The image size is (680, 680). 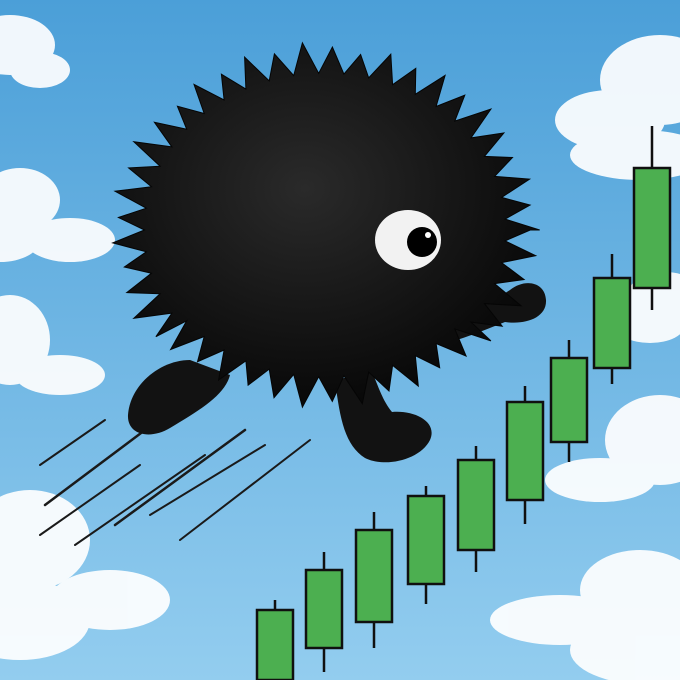 I want to click on cloud-left-lower, so click(x=52, y=345).